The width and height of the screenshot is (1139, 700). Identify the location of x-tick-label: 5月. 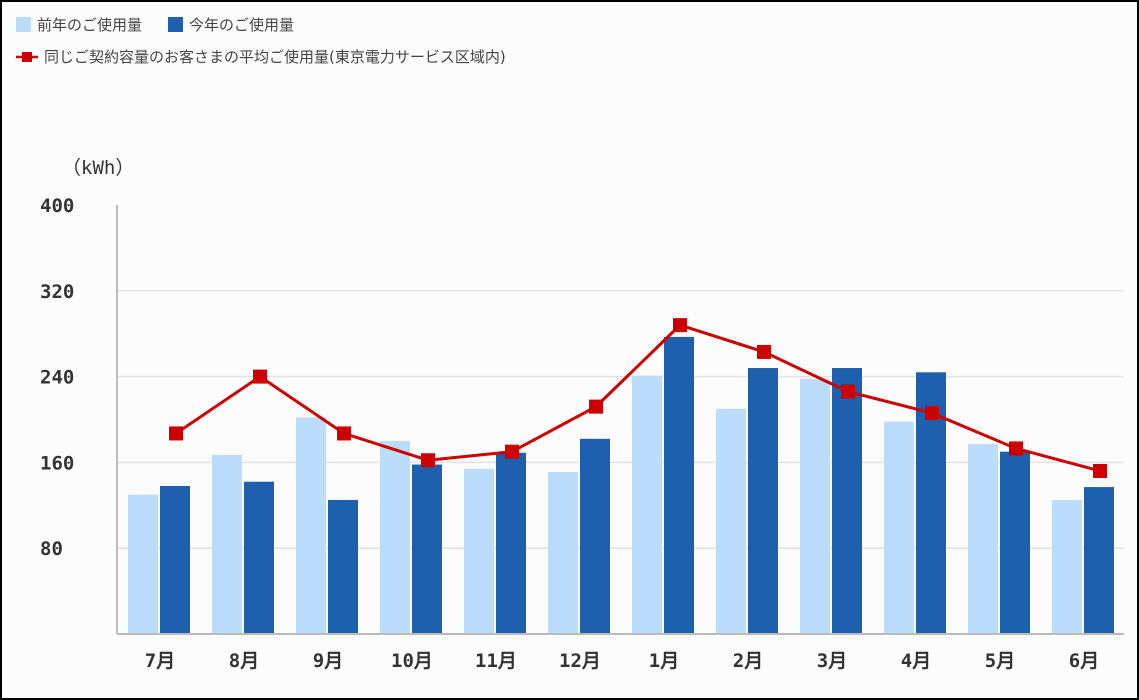
(1000, 661).